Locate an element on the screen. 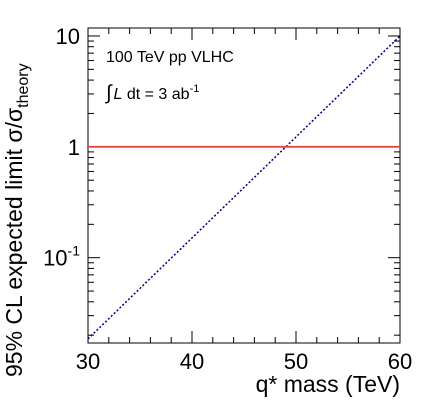  annotation-line2: ∫ L dt = 3 ab-1 is located at coordinates (152, 93).